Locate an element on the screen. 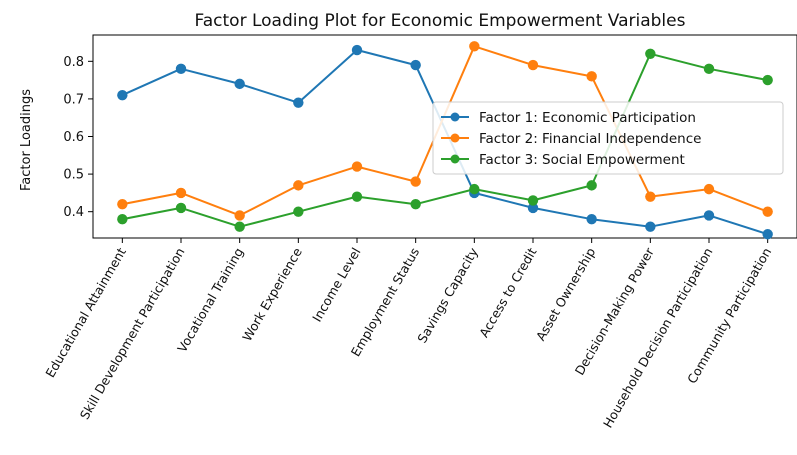  x-tick-label: Employment Status is located at coordinates (385, 302).